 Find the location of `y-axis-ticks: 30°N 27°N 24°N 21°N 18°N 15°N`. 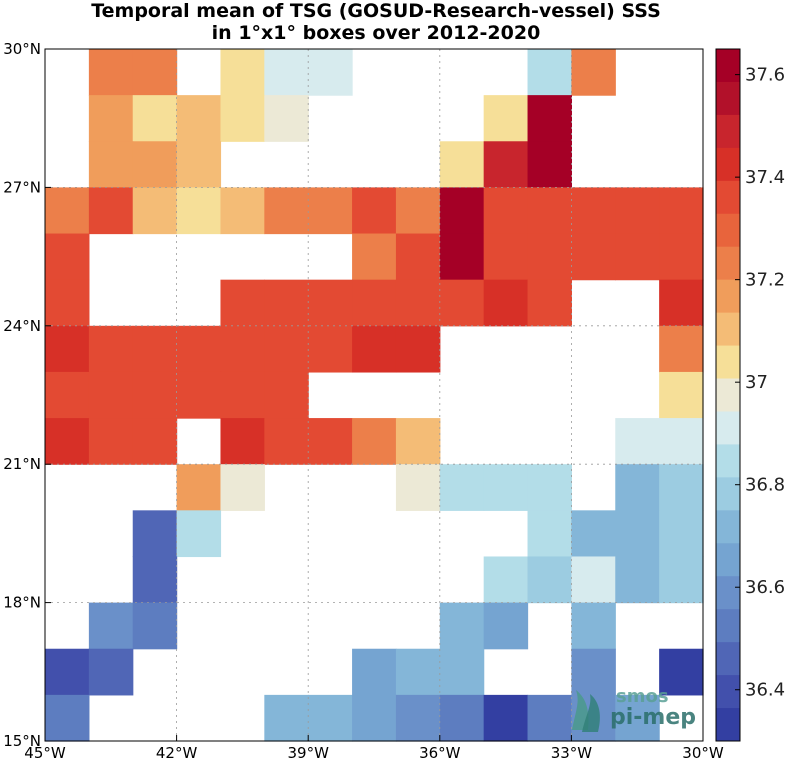

y-axis-ticks: 30°N 27°N 24°N 21°N 18°N 15°N is located at coordinates (27, 395).